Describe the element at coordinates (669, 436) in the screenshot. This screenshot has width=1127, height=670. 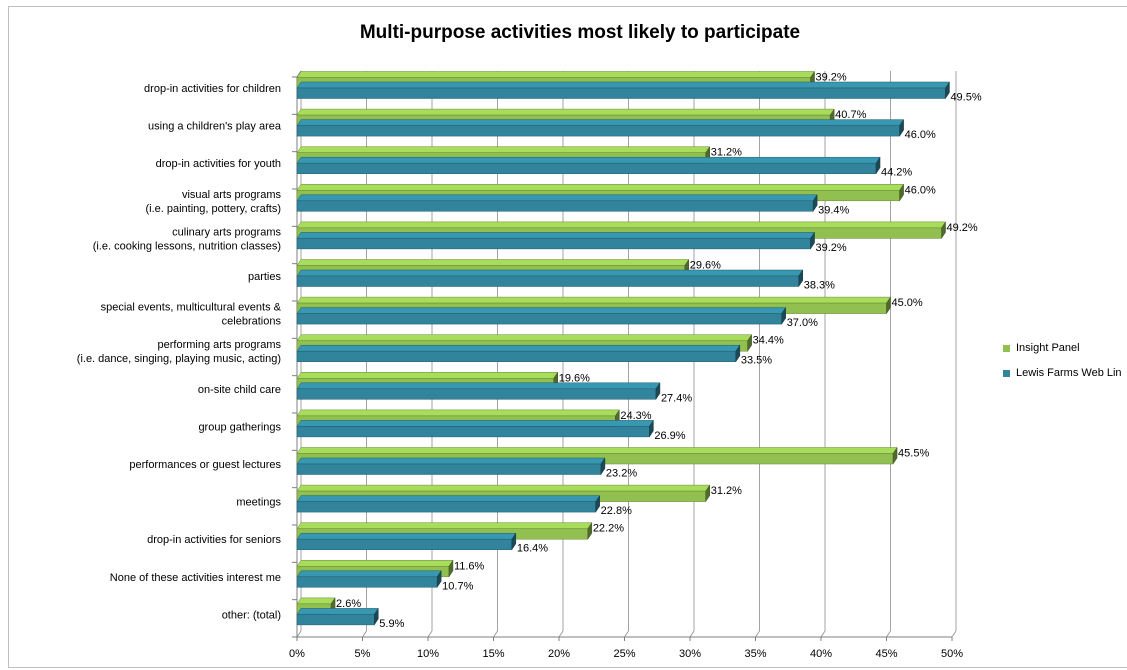
I see `data-label: 26.9%` at that location.